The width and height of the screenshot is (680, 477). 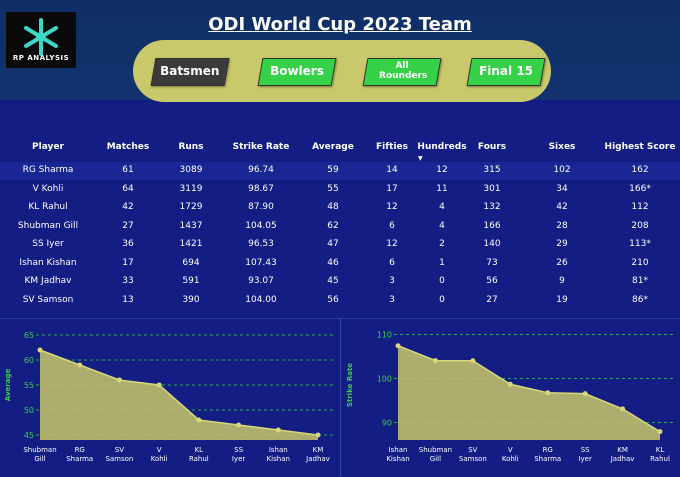 I want to click on col-header-highest-score: Highest Score, so click(x=640, y=147).